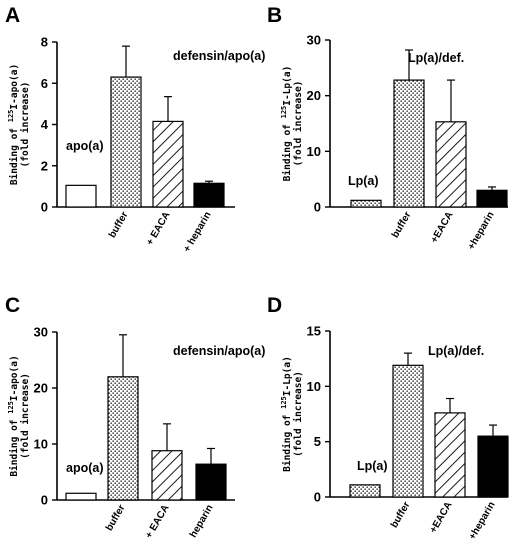 The image size is (520, 538). I want to click on panel-letter: B, so click(274, 15).